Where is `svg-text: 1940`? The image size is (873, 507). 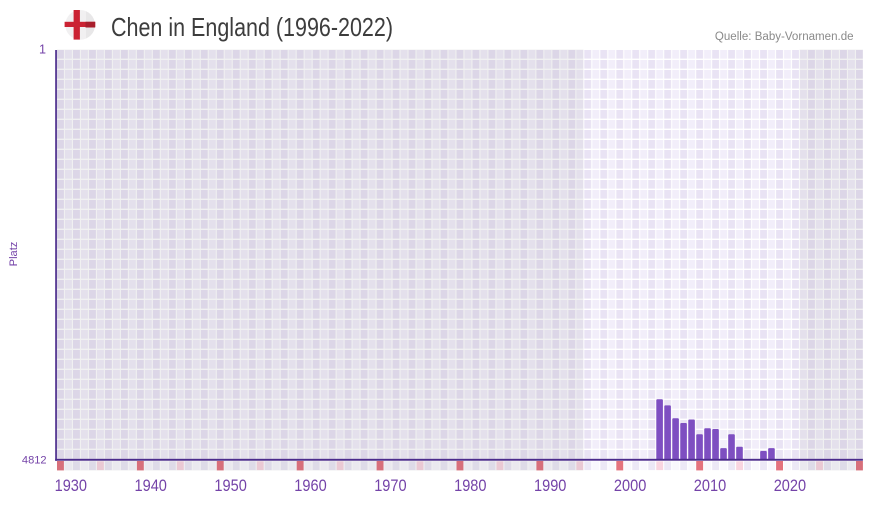
svg-text: 1940 is located at coordinates (151, 486).